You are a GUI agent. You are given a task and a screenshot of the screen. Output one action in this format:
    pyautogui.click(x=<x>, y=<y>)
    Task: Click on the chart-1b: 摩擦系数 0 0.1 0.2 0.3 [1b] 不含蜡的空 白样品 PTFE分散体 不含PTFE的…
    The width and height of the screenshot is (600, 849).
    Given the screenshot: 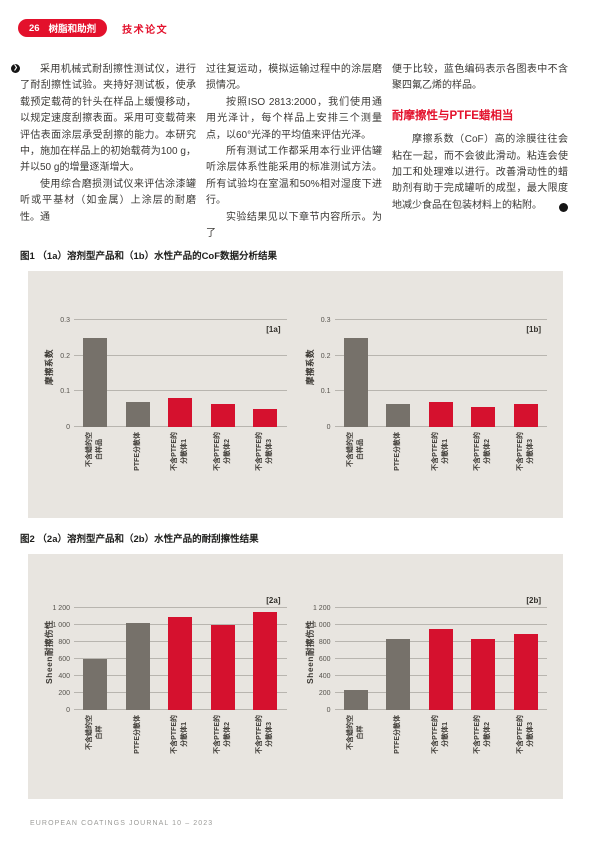 What is the action you would take?
    pyautogui.click(x=425, y=412)
    